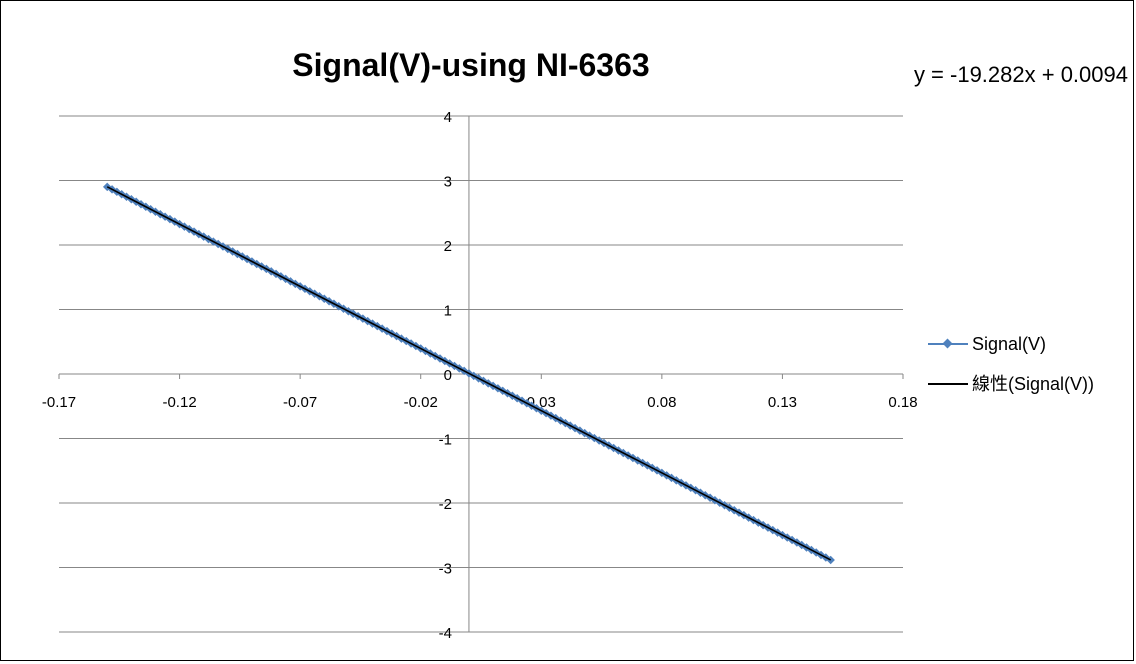 This screenshot has height=664, width=1136. Describe the element at coordinates (1009, 344) in the screenshot. I see `legend-label-signal: Signal(V)` at that location.